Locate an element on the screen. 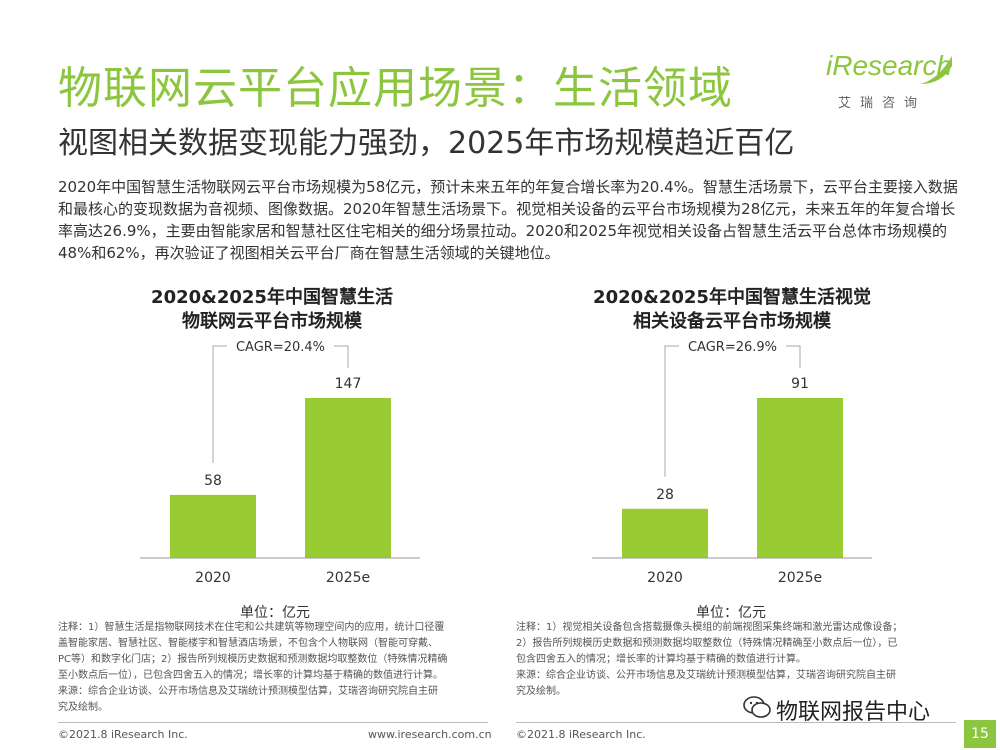 Image resolution: width=1000 pixels, height=750 pixels. chart-2-value-label: 91 is located at coordinates (800, 384).